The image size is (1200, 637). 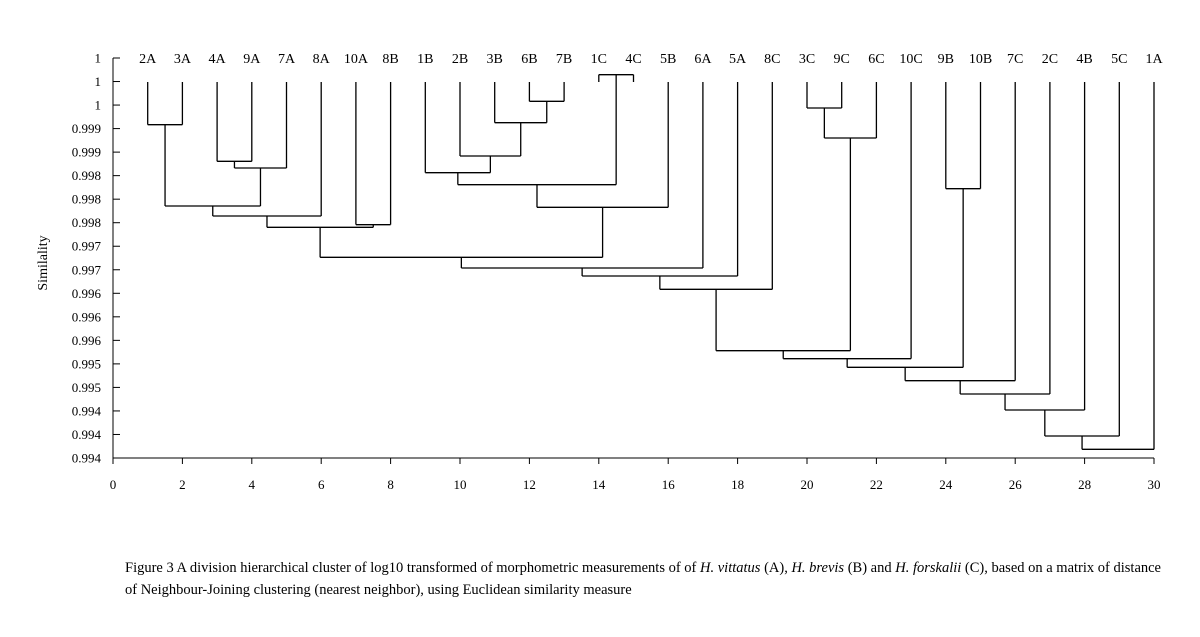 What do you see at coordinates (599, 484) in the screenshot?
I see `x-tick-label: 14` at bounding box center [599, 484].